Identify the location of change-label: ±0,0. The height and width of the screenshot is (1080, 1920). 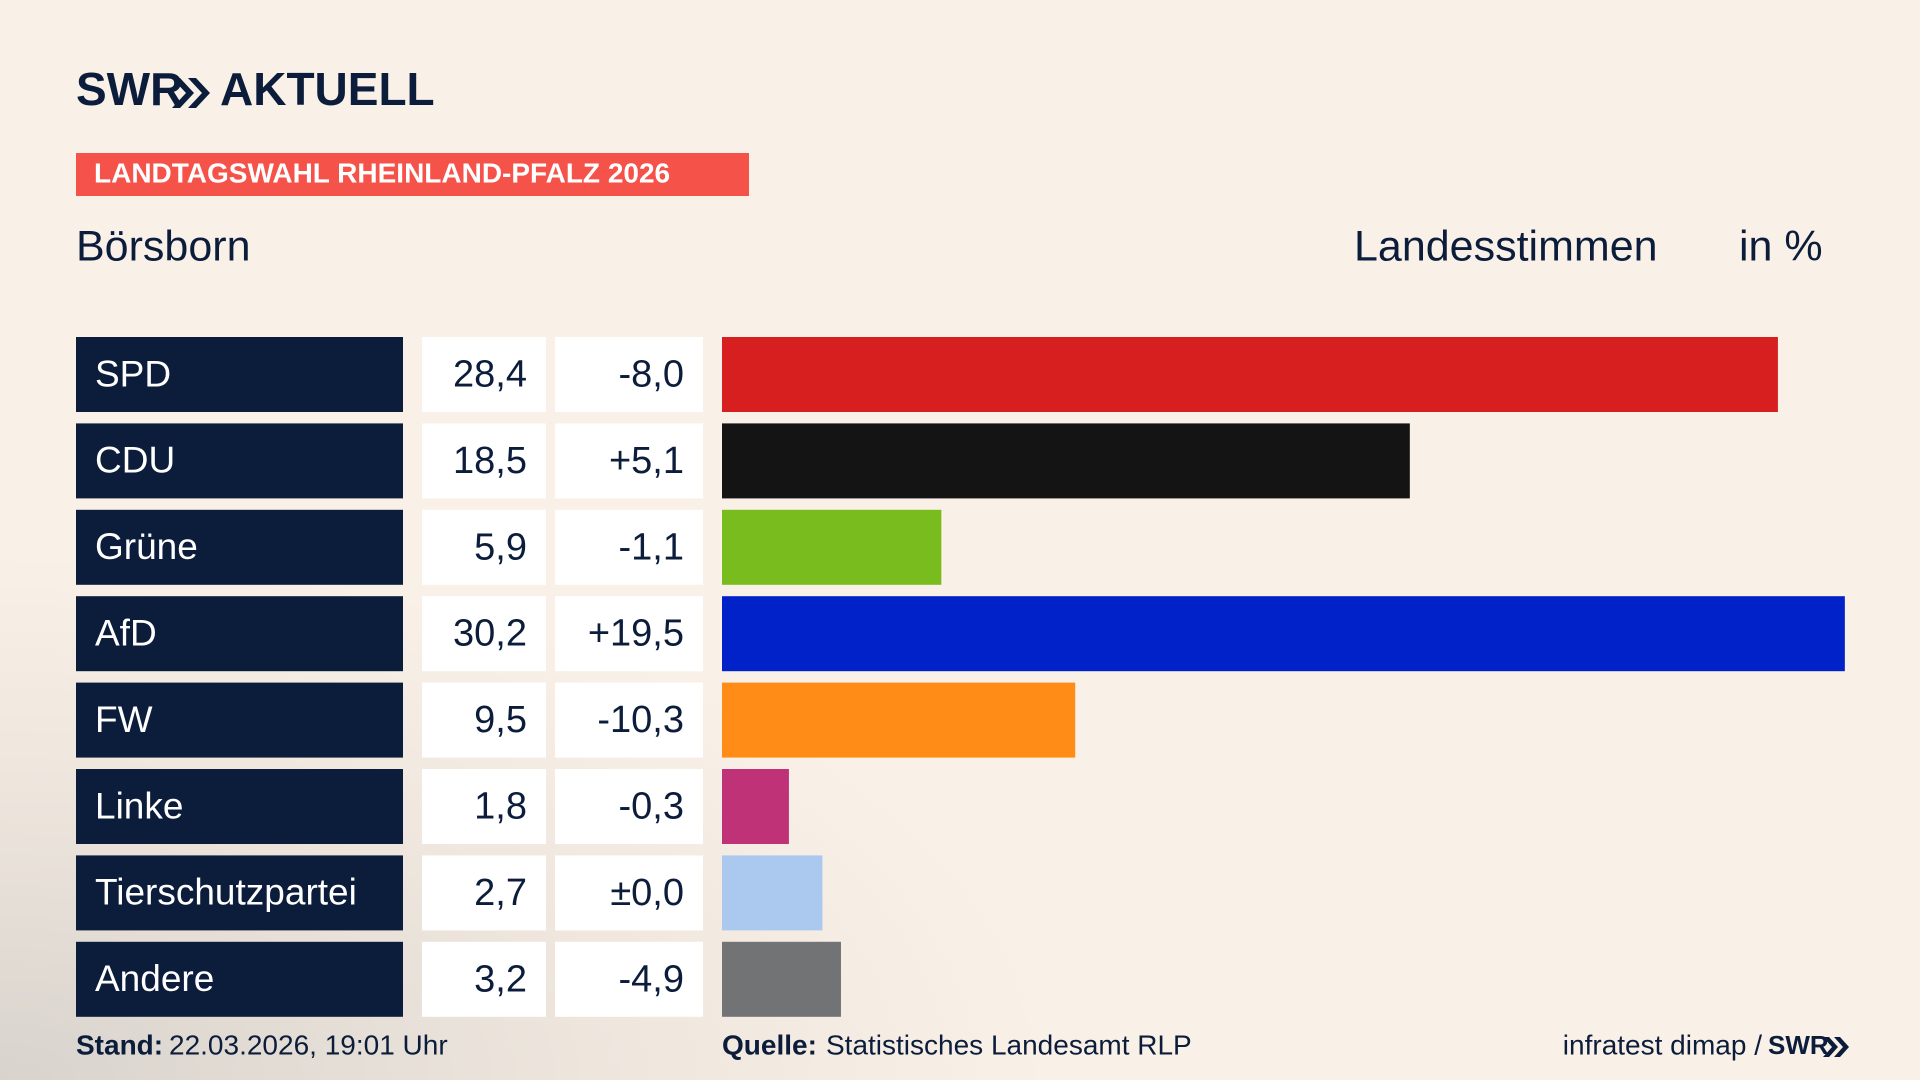
(647, 893).